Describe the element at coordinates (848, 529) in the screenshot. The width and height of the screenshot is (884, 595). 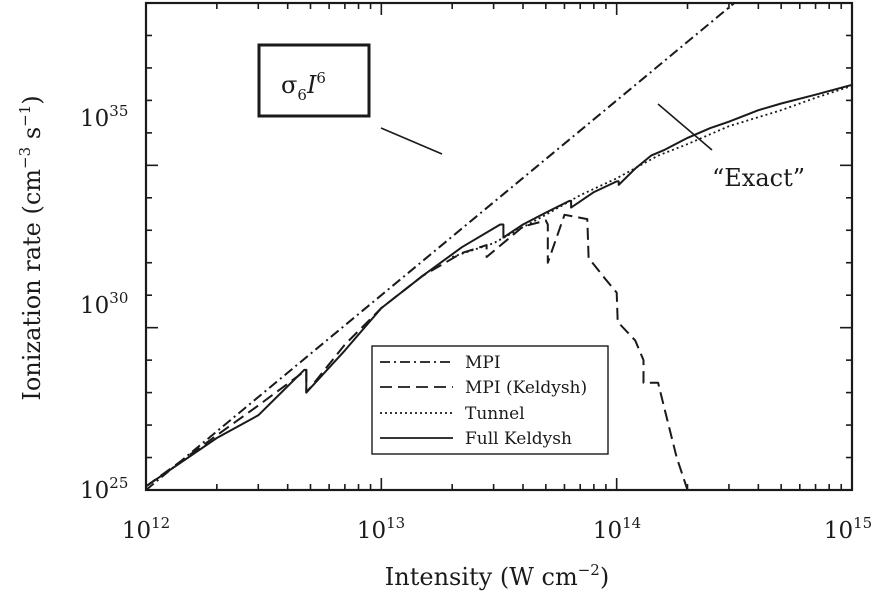
I see `x-tick-label-1e15: 1015` at that location.